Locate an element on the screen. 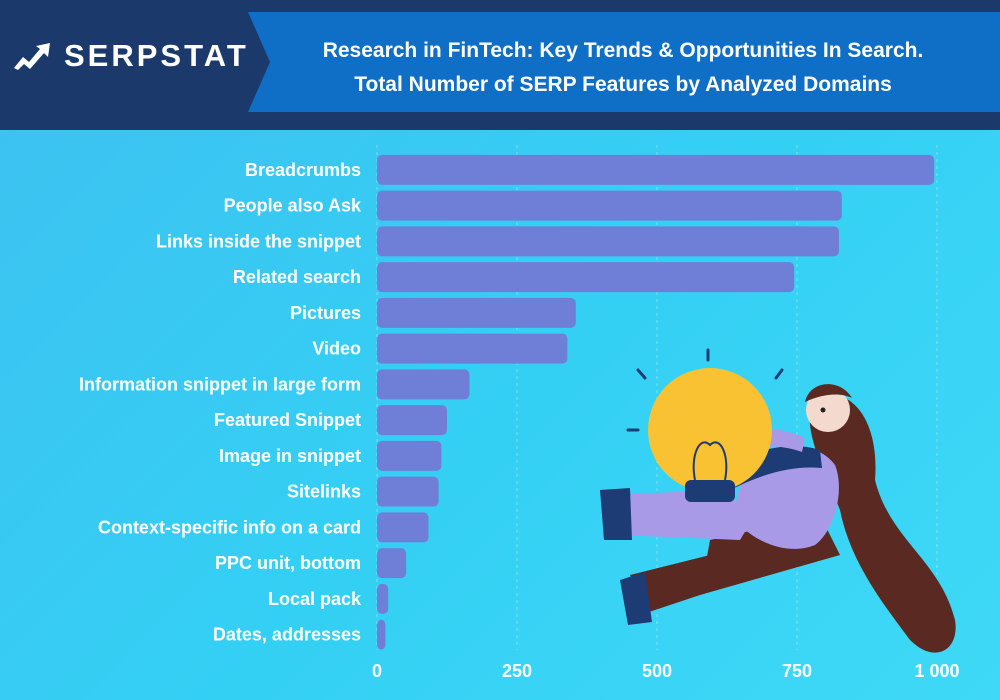 The height and width of the screenshot is (700, 1000). x-tick-label: 1 000 is located at coordinates (936, 671).